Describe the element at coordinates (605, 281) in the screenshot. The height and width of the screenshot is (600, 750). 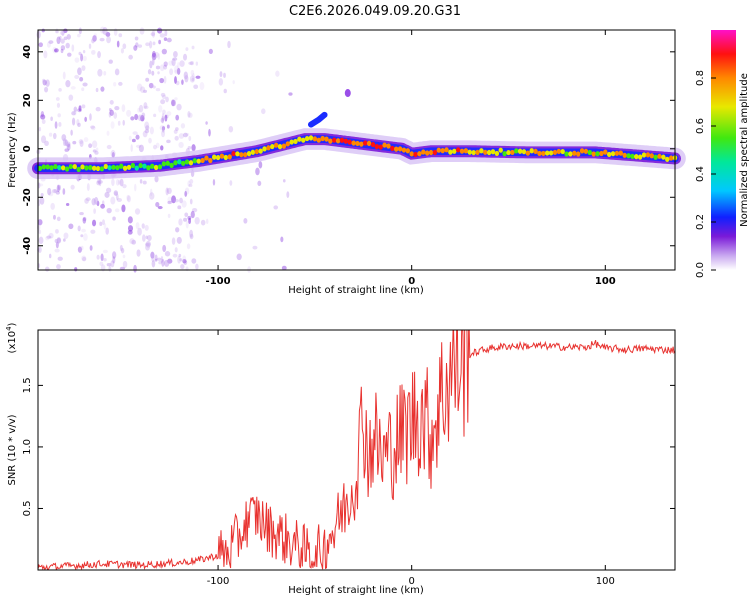
I see `spectrogram-x-tick-label: 100` at that location.